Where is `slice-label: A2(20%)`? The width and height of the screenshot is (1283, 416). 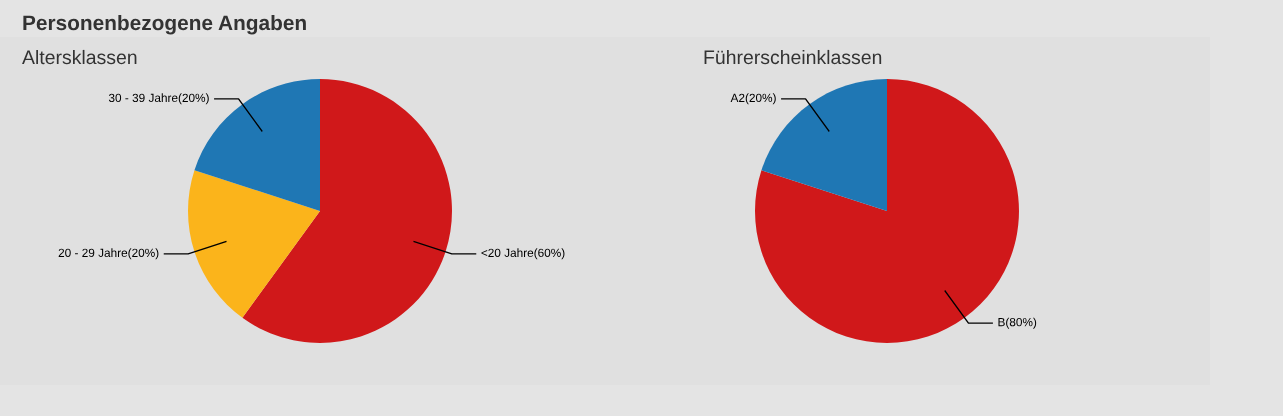 slice-label: A2(20%) is located at coordinates (753, 99).